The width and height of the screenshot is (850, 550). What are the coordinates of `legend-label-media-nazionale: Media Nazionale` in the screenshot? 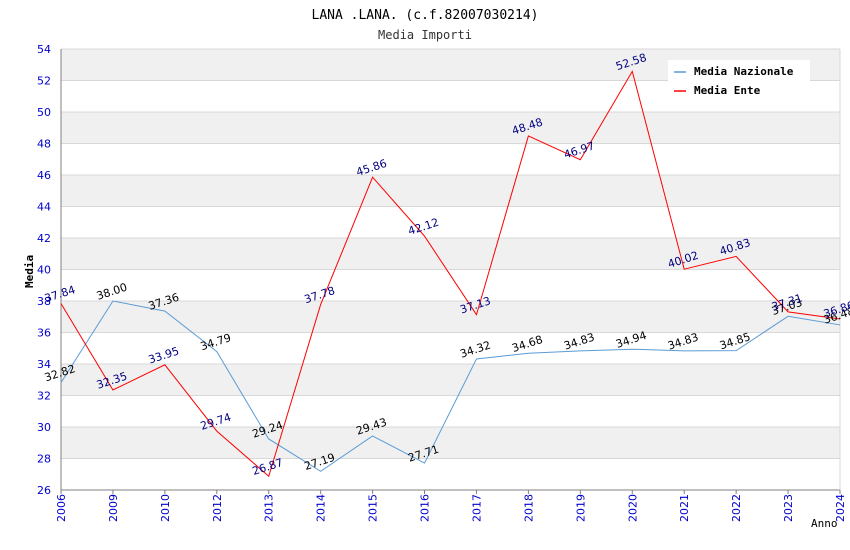 It's located at (744, 71).